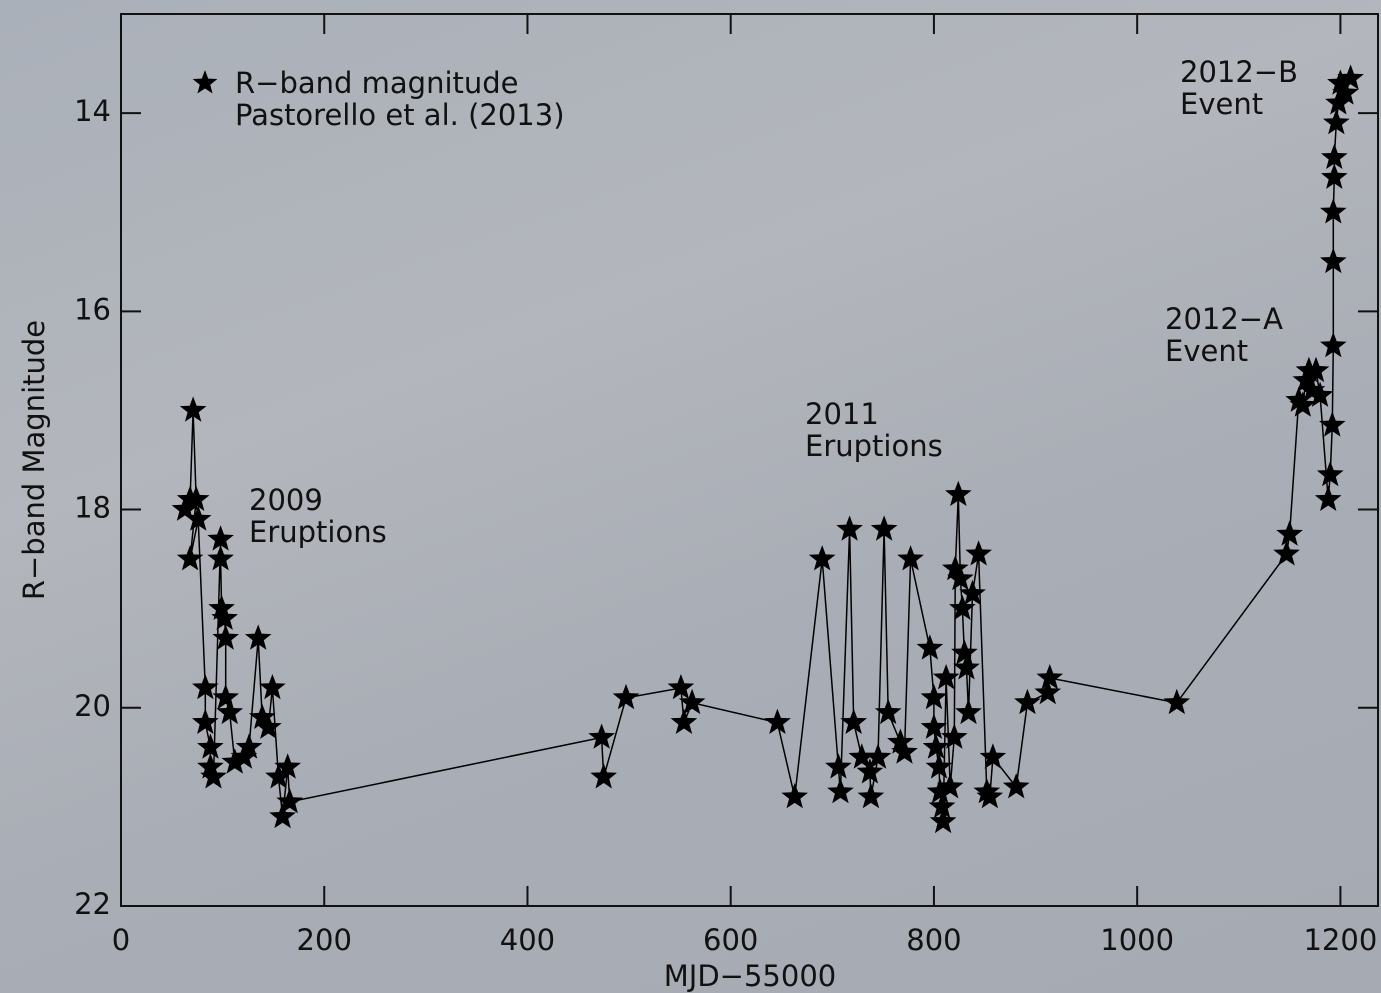 Image resolution: width=1381 pixels, height=993 pixels. What do you see at coordinates (1224, 319) in the screenshot?
I see `annotation: 2012−A` at bounding box center [1224, 319].